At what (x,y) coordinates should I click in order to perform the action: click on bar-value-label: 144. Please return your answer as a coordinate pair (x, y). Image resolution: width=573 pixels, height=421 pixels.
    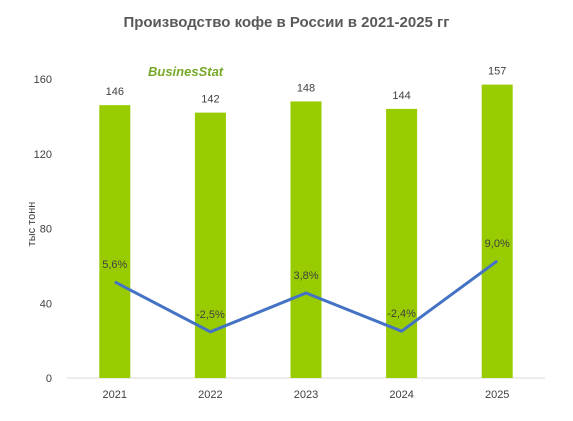
    Looking at the image, I should click on (401, 96).